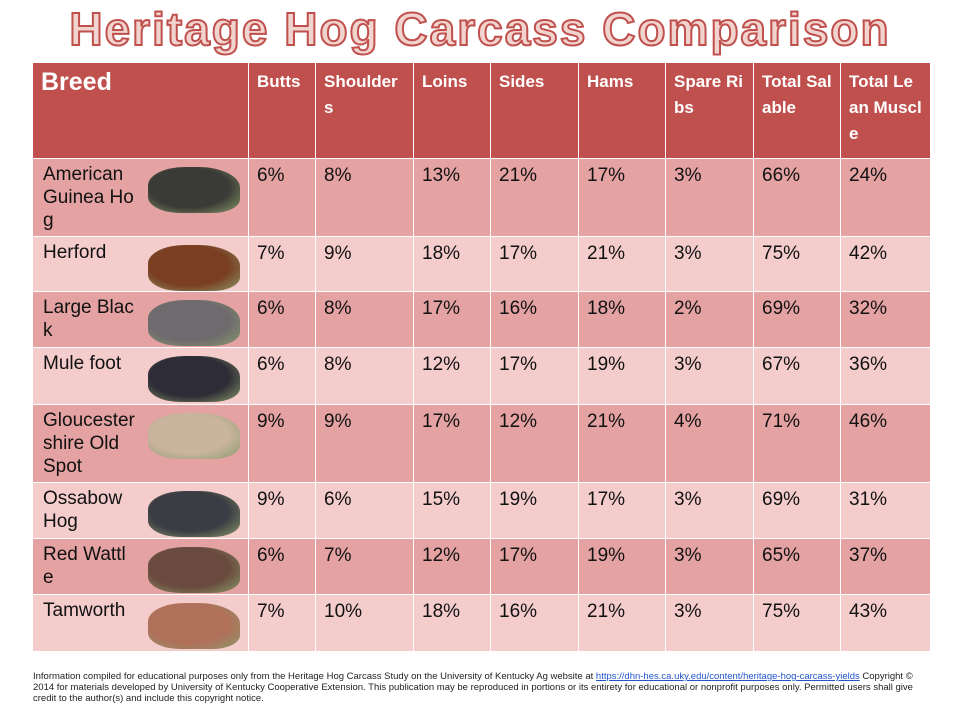 The image size is (960, 720). I want to click on value-cell: 4%, so click(709, 443).